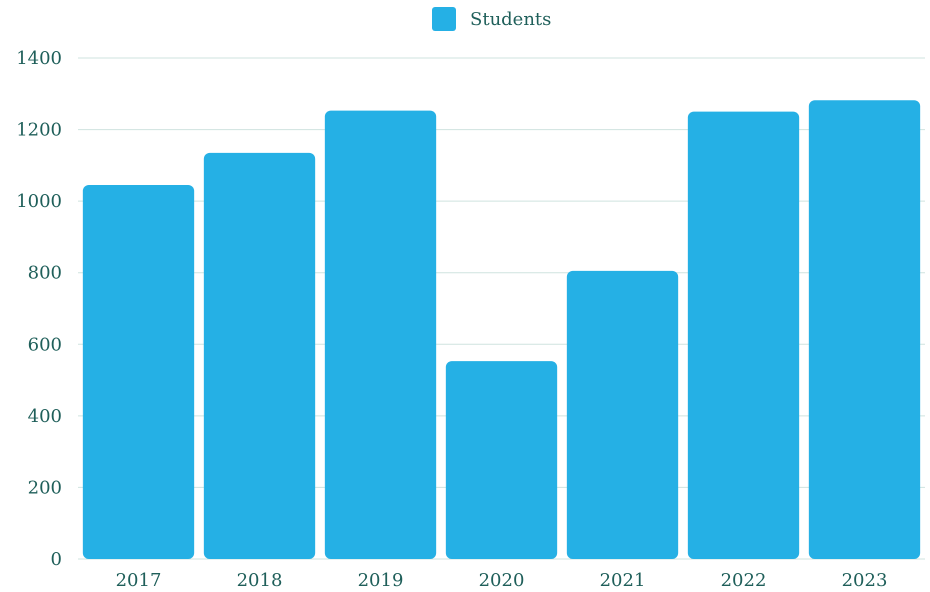 The width and height of the screenshot is (930, 592). I want to click on x-axis: 2017 2018 2019 2020 2021 2022 2023, so click(502, 580).